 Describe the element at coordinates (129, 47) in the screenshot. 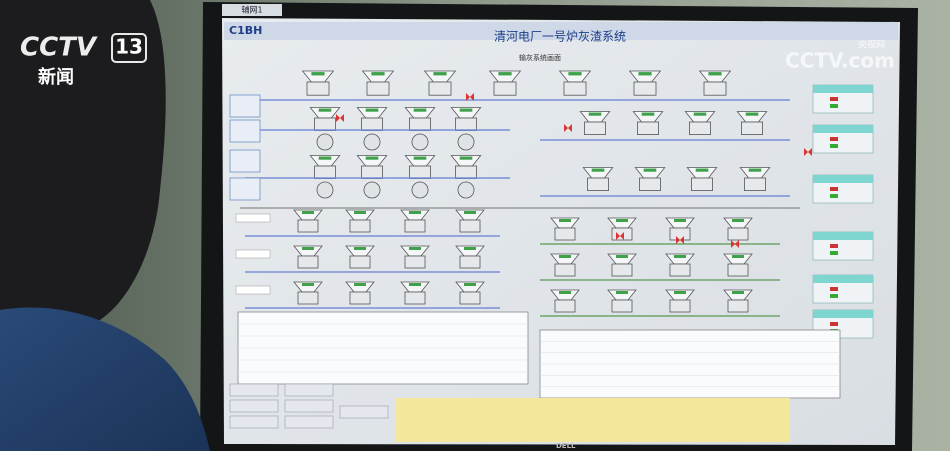

I see `logo-number: 13` at that location.